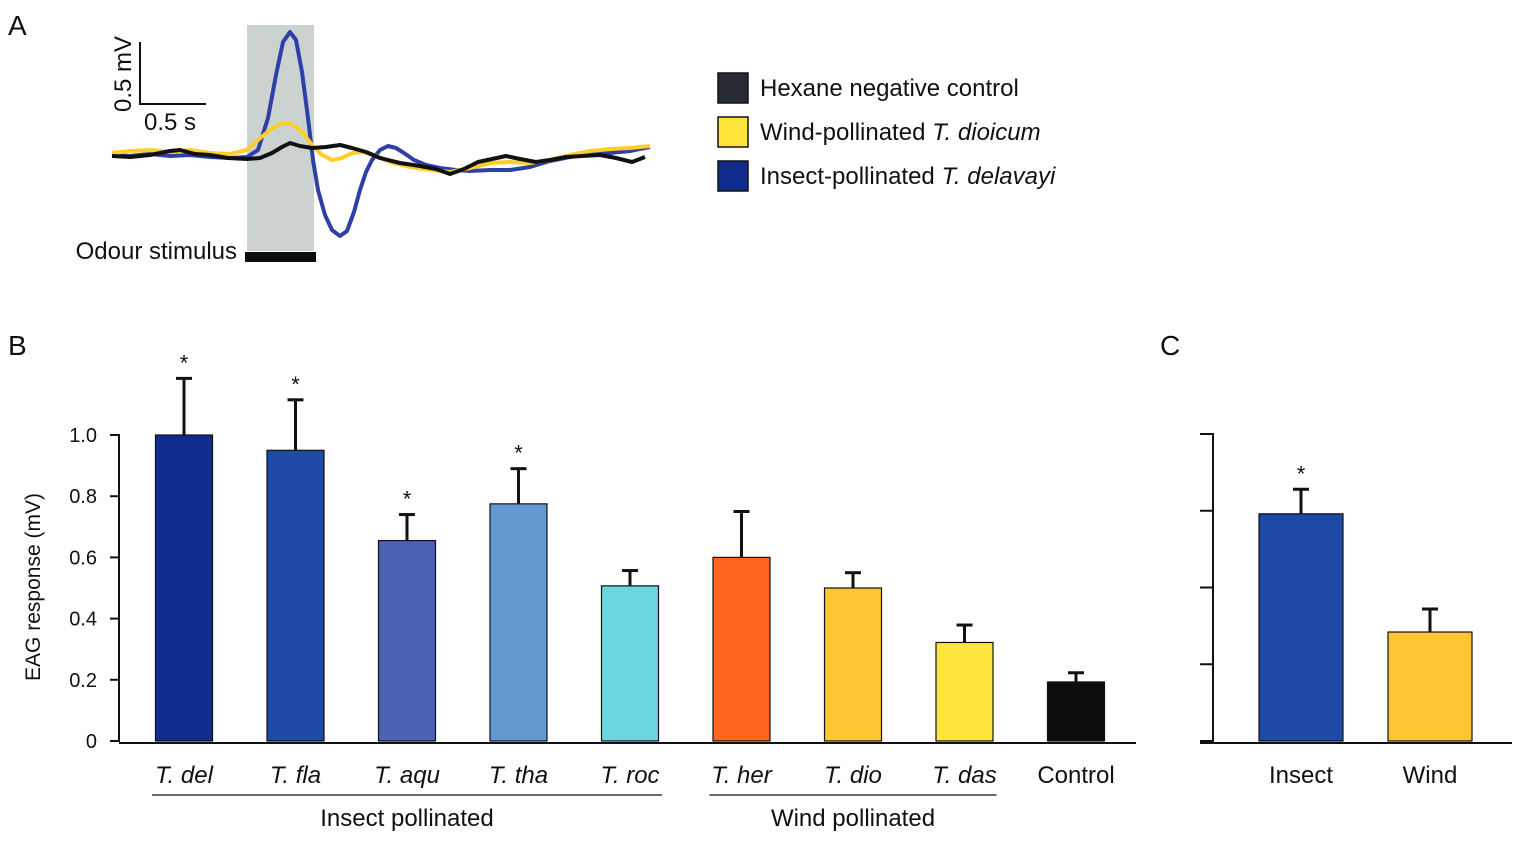 This screenshot has height=842, width=1528. What do you see at coordinates (17, 25) in the screenshot?
I see `panel-label-a: A` at bounding box center [17, 25].